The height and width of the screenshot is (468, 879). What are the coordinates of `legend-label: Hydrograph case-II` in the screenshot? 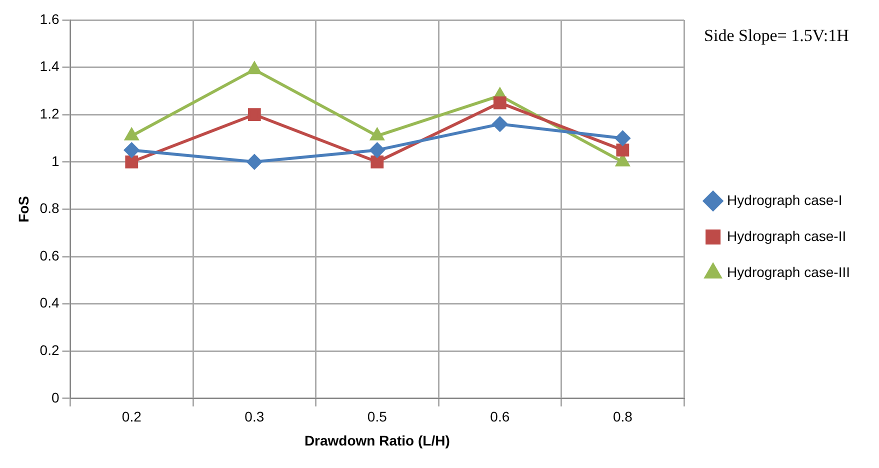 It's located at (786, 236).